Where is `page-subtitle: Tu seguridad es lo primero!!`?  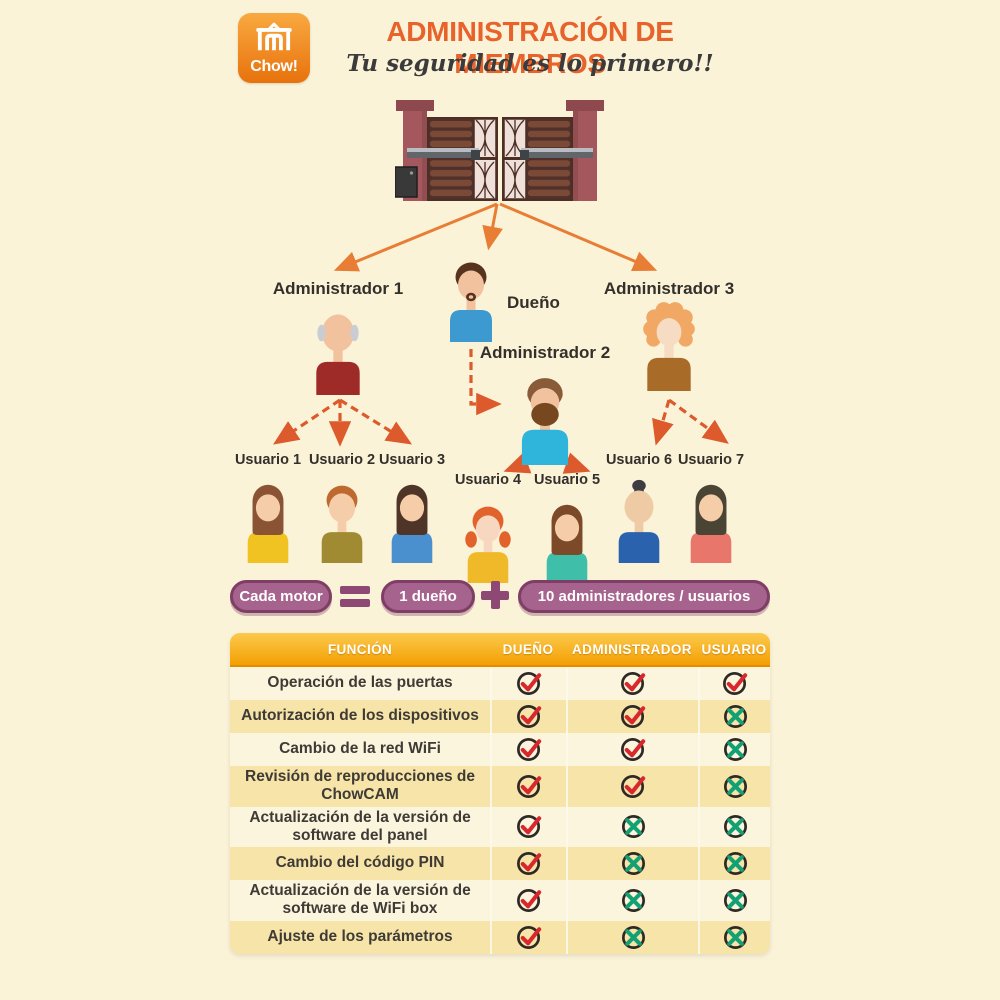
page-subtitle: Tu seguridad es lo primero!! is located at coordinates (530, 63).